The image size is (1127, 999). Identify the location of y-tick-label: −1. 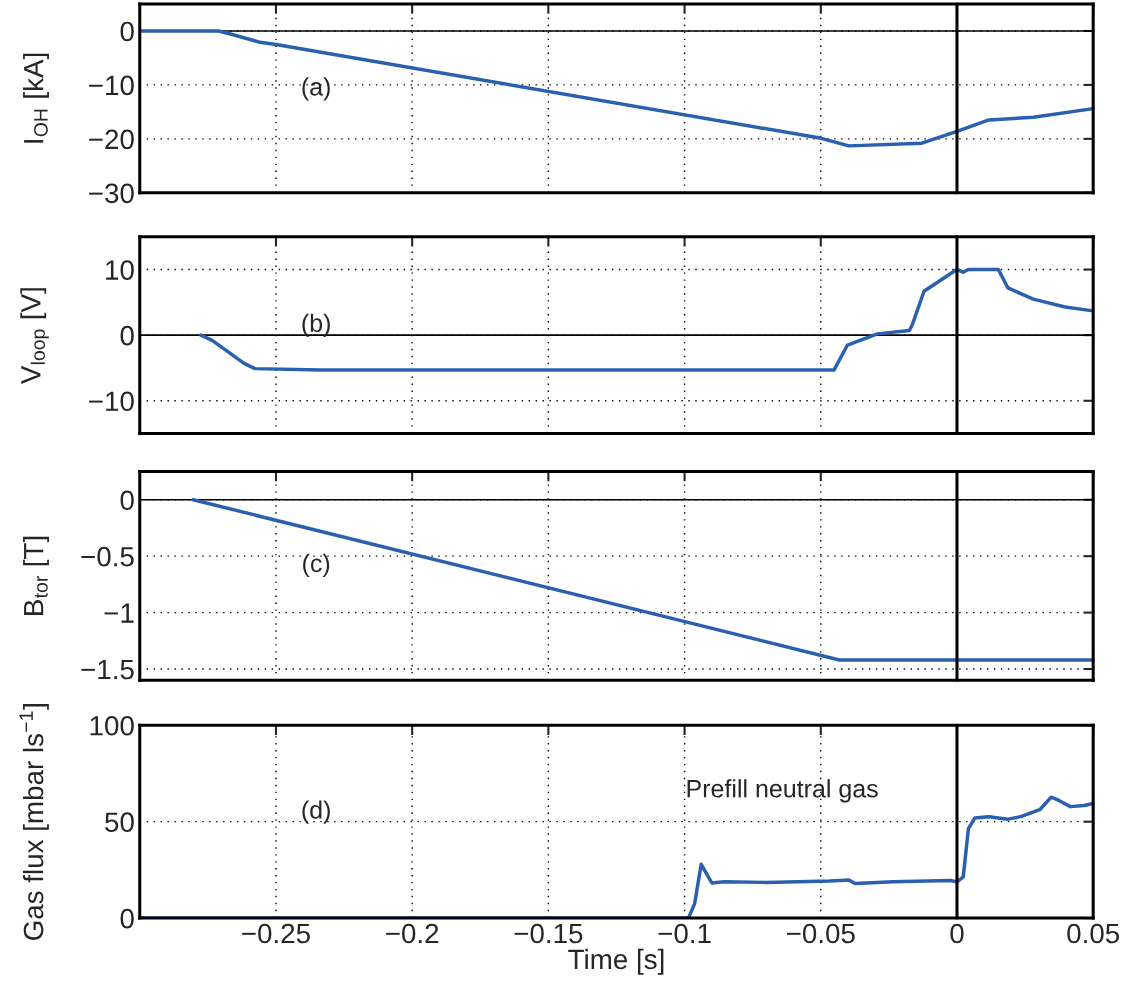
(119, 613).